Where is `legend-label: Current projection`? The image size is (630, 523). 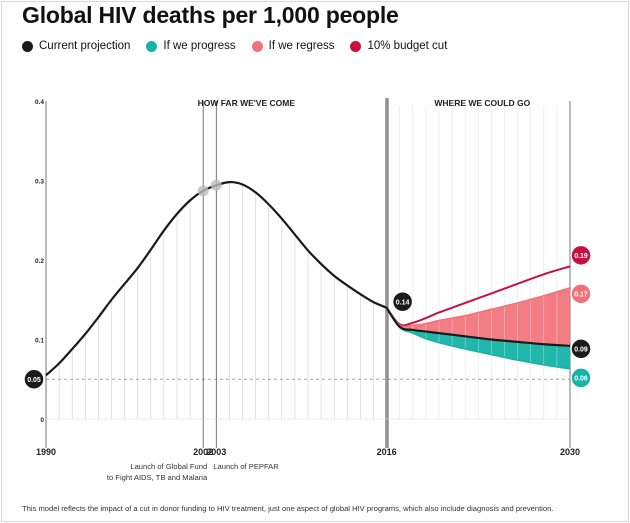
legend-label: Current projection is located at coordinates (85, 46).